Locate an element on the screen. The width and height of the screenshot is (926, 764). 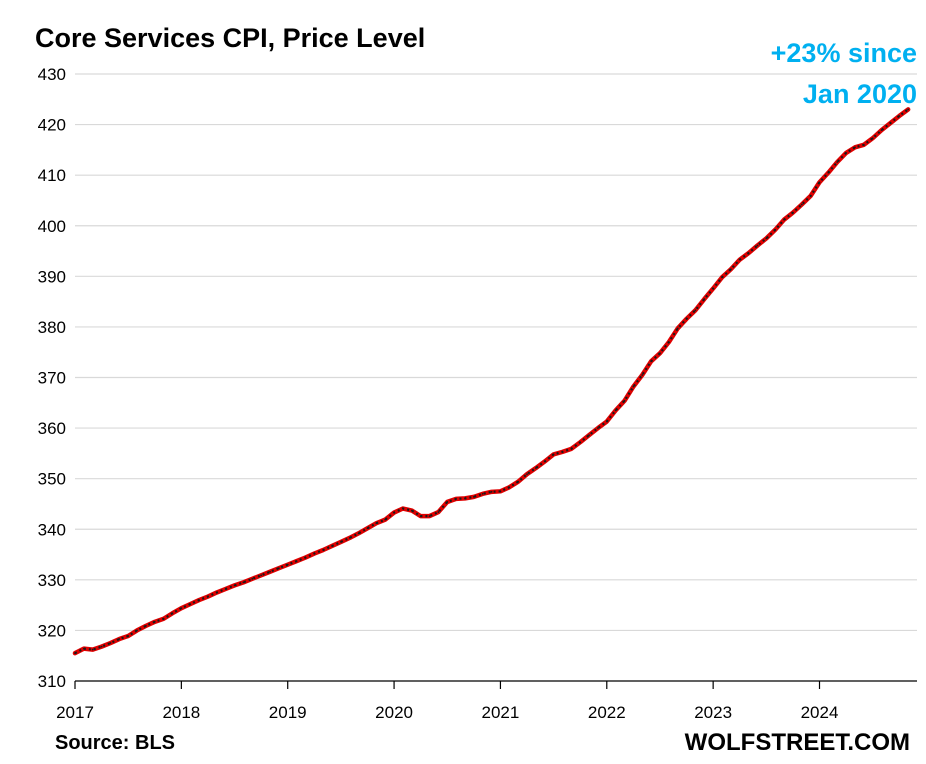
x-tick-label: 2021 is located at coordinates (501, 712).